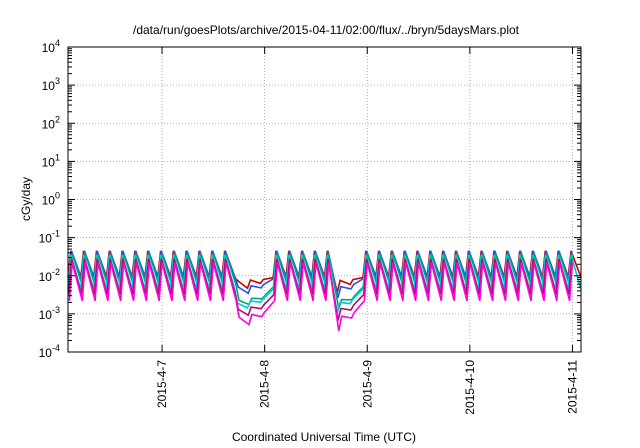 The height and width of the screenshot is (448, 640). I want to click on x-tick-label: 2015-4-11, so click(572, 387).